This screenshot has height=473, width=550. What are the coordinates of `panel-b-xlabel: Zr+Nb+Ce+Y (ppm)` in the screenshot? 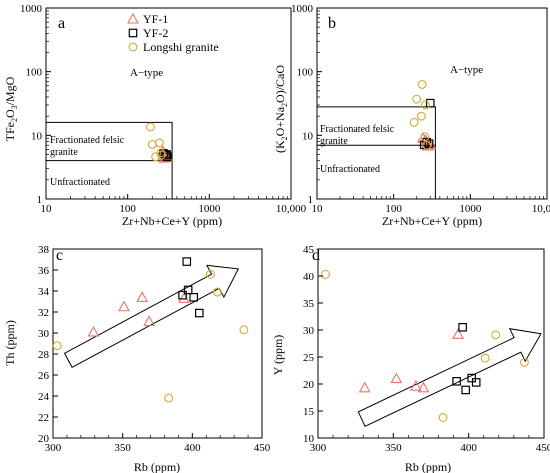 It's located at (432, 221).